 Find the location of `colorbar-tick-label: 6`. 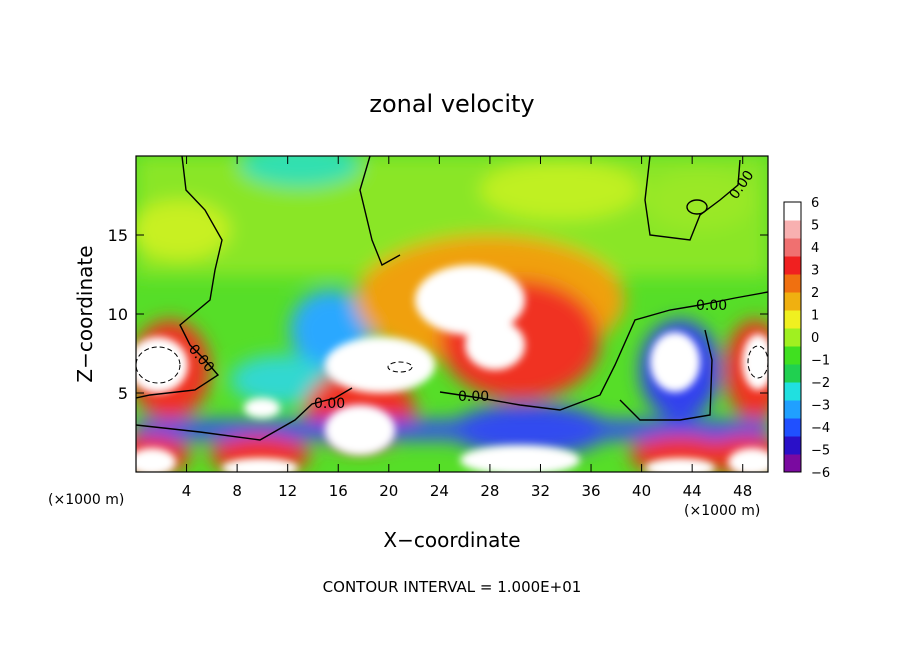

colorbar-tick-label: 6 is located at coordinates (815, 203).